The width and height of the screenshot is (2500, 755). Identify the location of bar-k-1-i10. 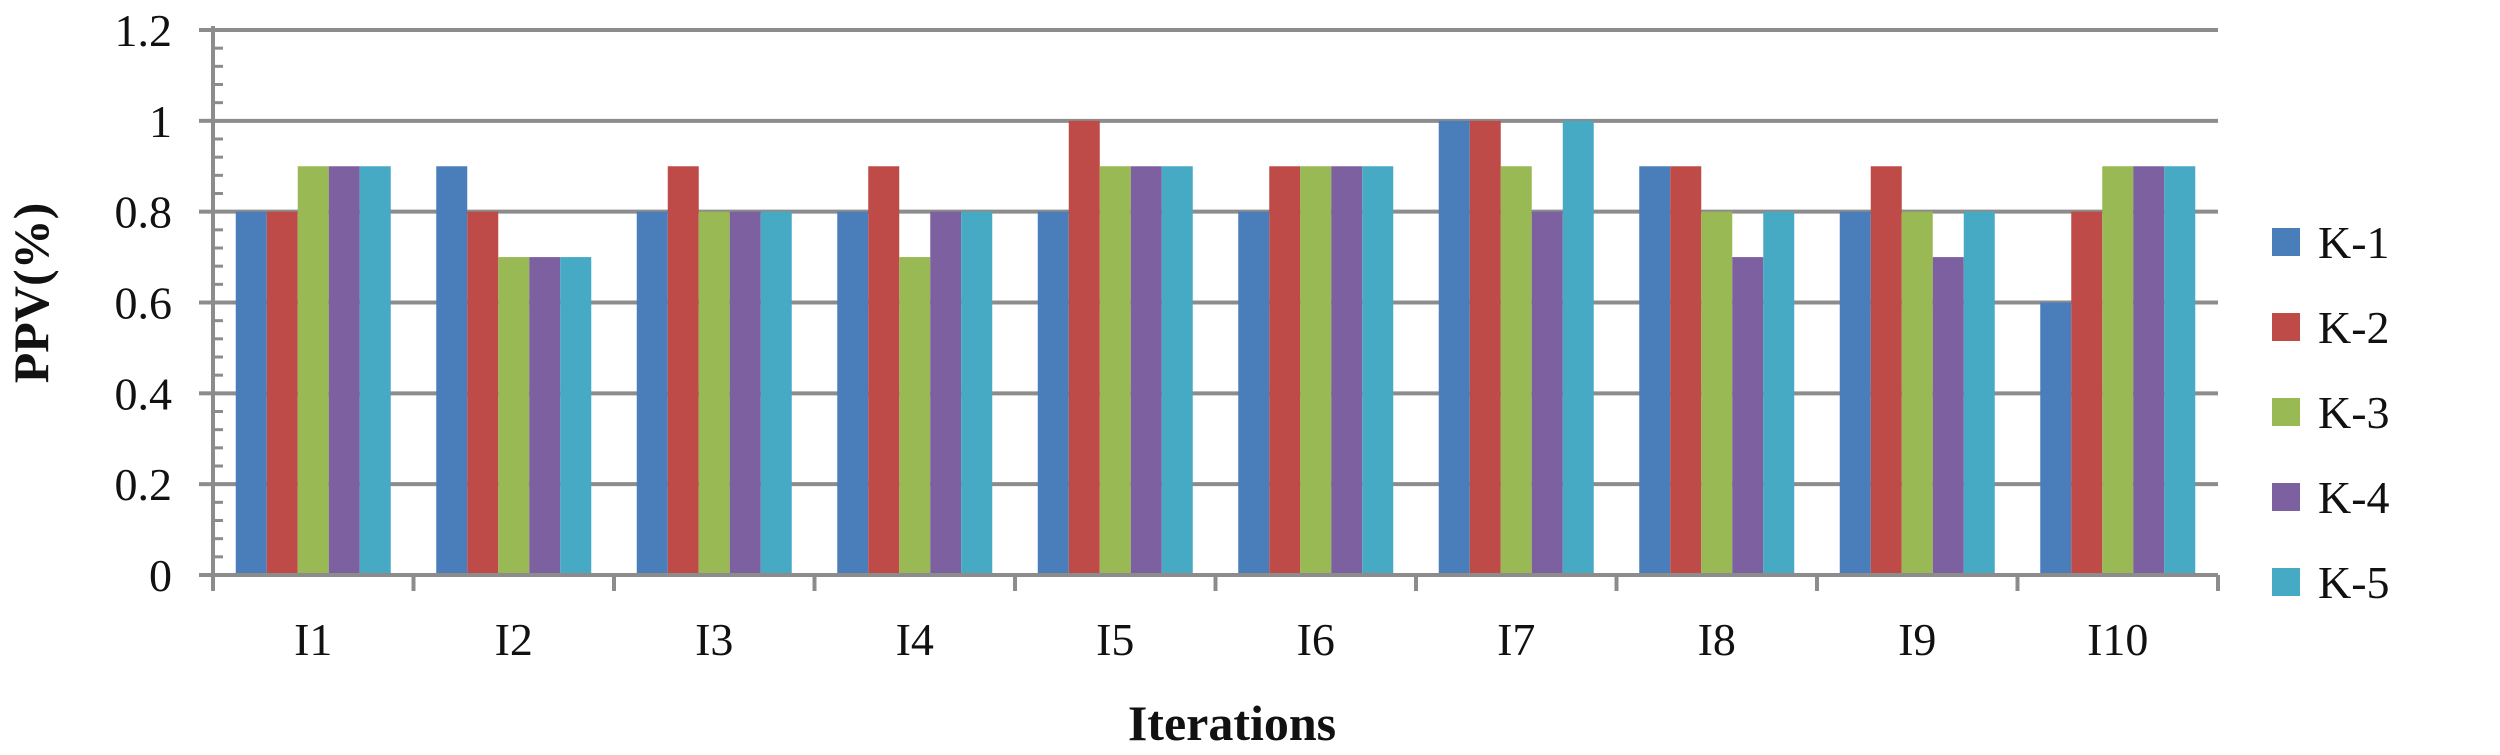
(2056, 438).